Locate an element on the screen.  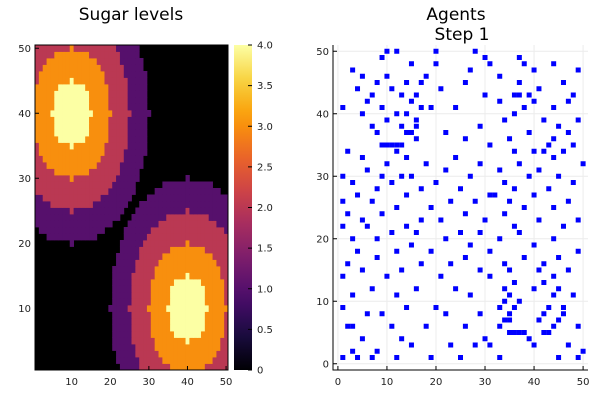
agents-y-tick-label: 30 is located at coordinates (322, 177).